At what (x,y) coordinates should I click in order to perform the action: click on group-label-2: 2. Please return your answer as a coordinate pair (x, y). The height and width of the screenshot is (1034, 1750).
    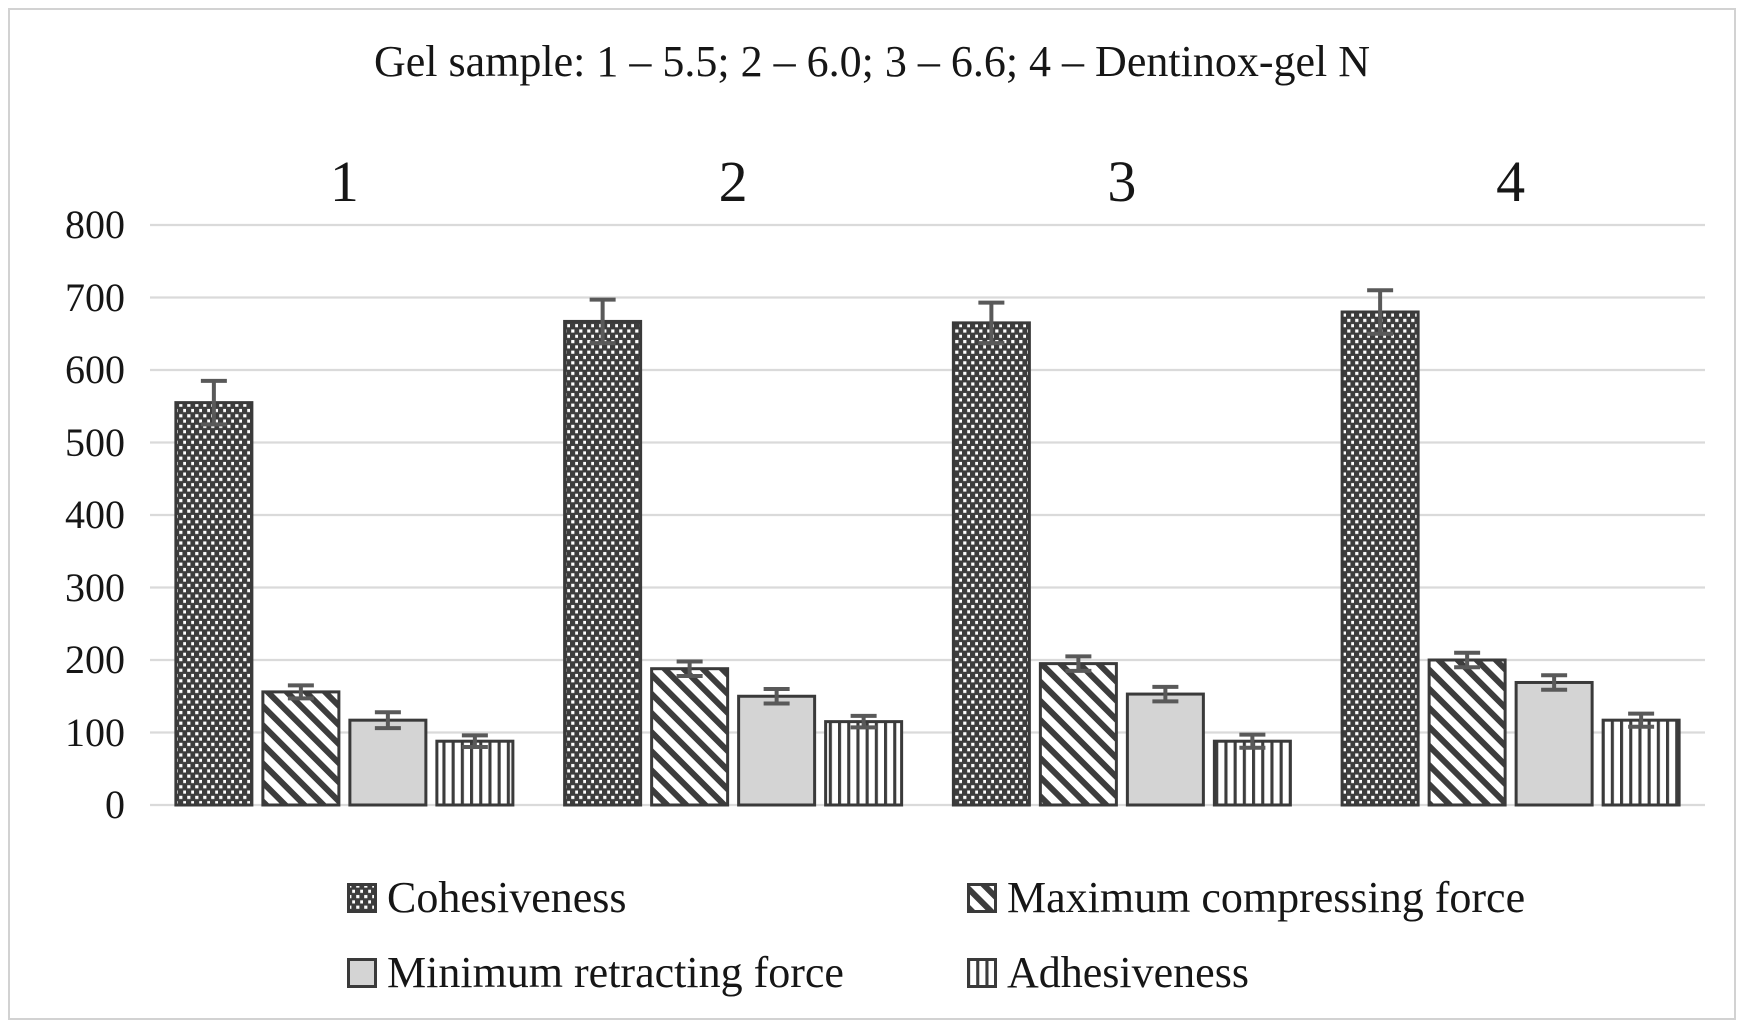
    Looking at the image, I should click on (733, 181).